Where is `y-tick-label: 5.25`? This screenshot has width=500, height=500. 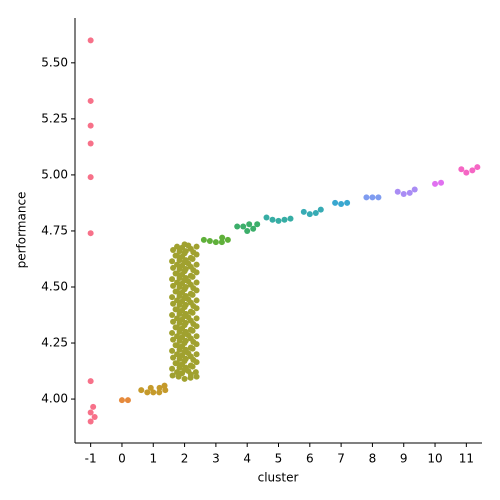 y-tick-label: 5.25 is located at coordinates (54, 118).